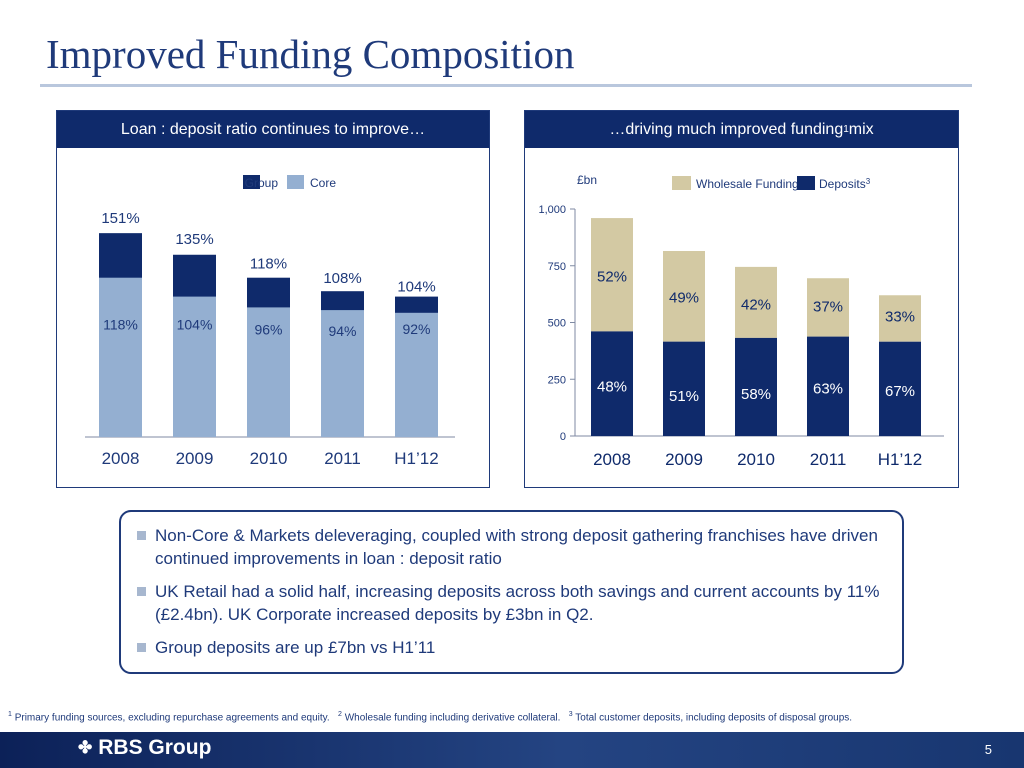  What do you see at coordinates (557, 267) in the screenshot?
I see `y-tick-label: 750` at bounding box center [557, 267].